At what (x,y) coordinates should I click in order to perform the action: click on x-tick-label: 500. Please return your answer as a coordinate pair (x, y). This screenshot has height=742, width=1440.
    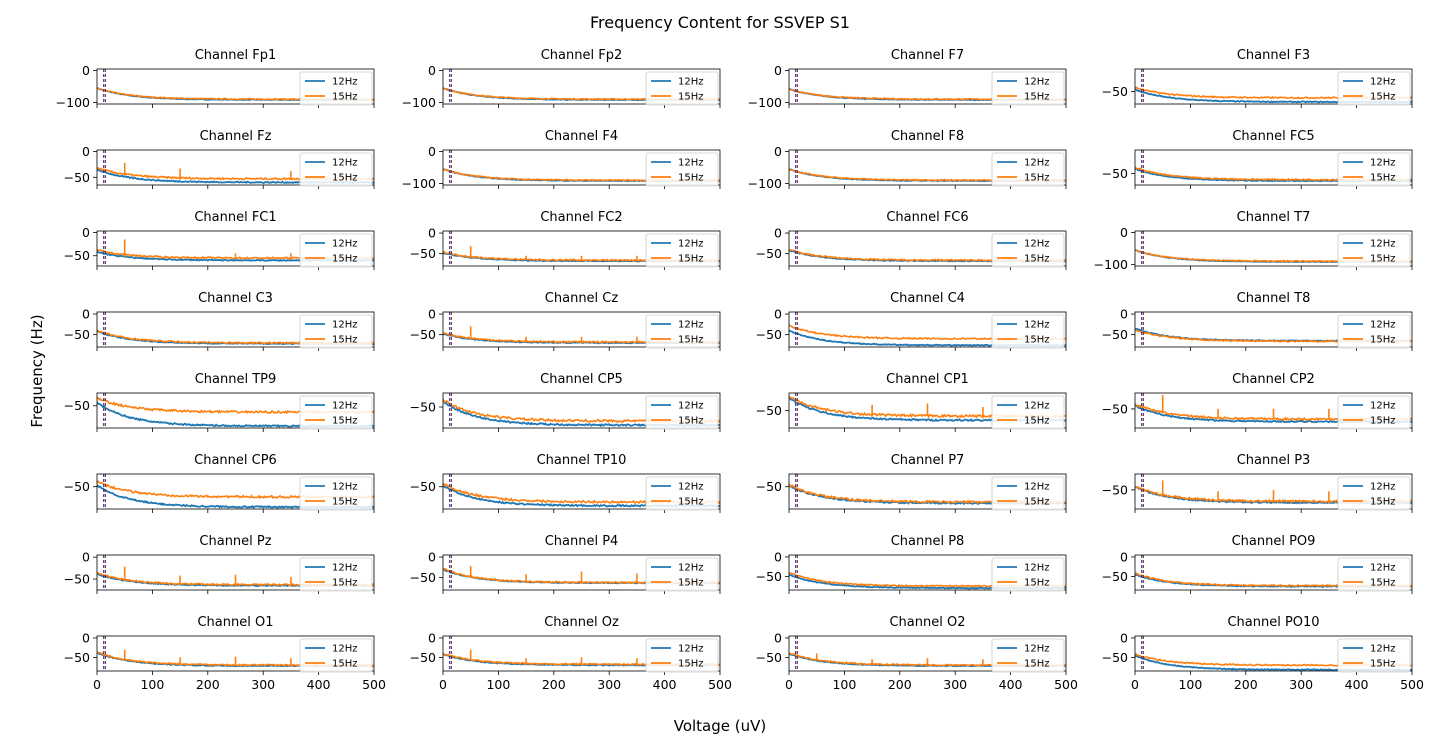
    Looking at the image, I should click on (374, 684).